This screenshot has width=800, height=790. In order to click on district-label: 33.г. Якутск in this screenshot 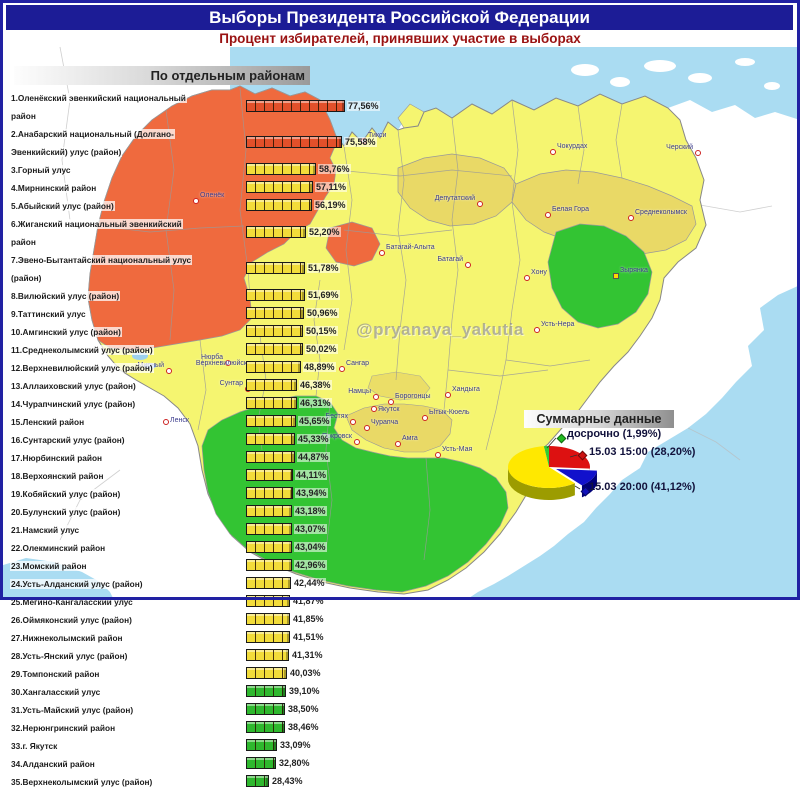, I will do `click(34, 746)`.